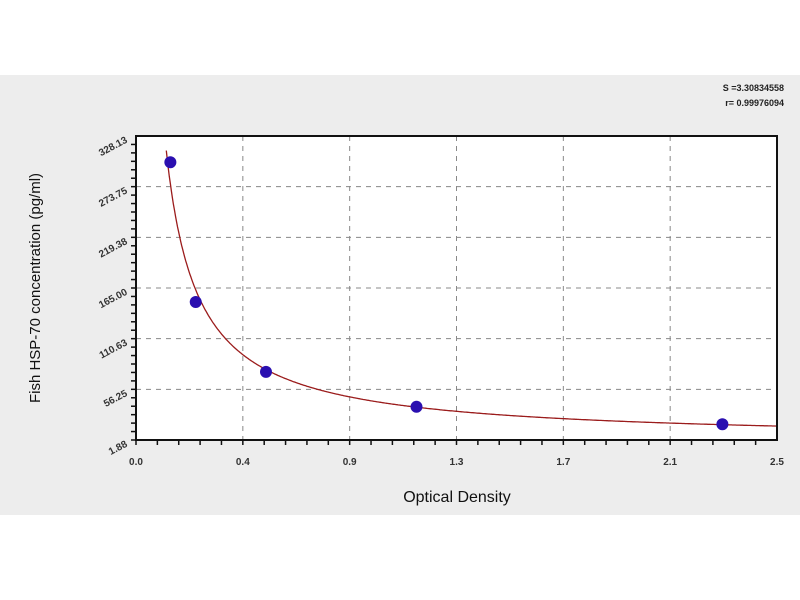  What do you see at coordinates (116, 399) in the screenshot?
I see `y-tick-label: 56.25` at bounding box center [116, 399].